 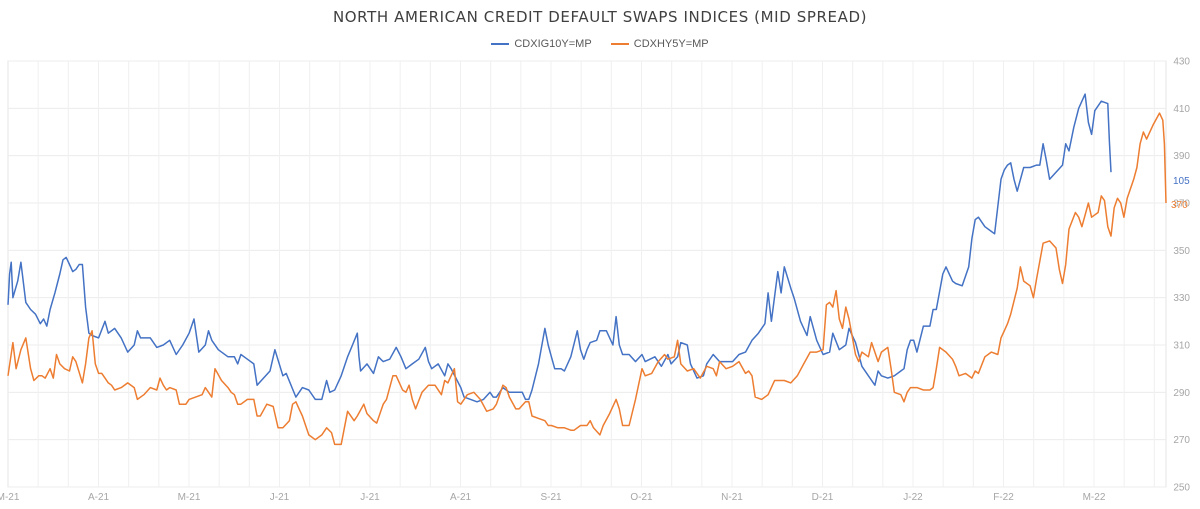 I want to click on end-label-hy: 370, so click(x=1179, y=205).